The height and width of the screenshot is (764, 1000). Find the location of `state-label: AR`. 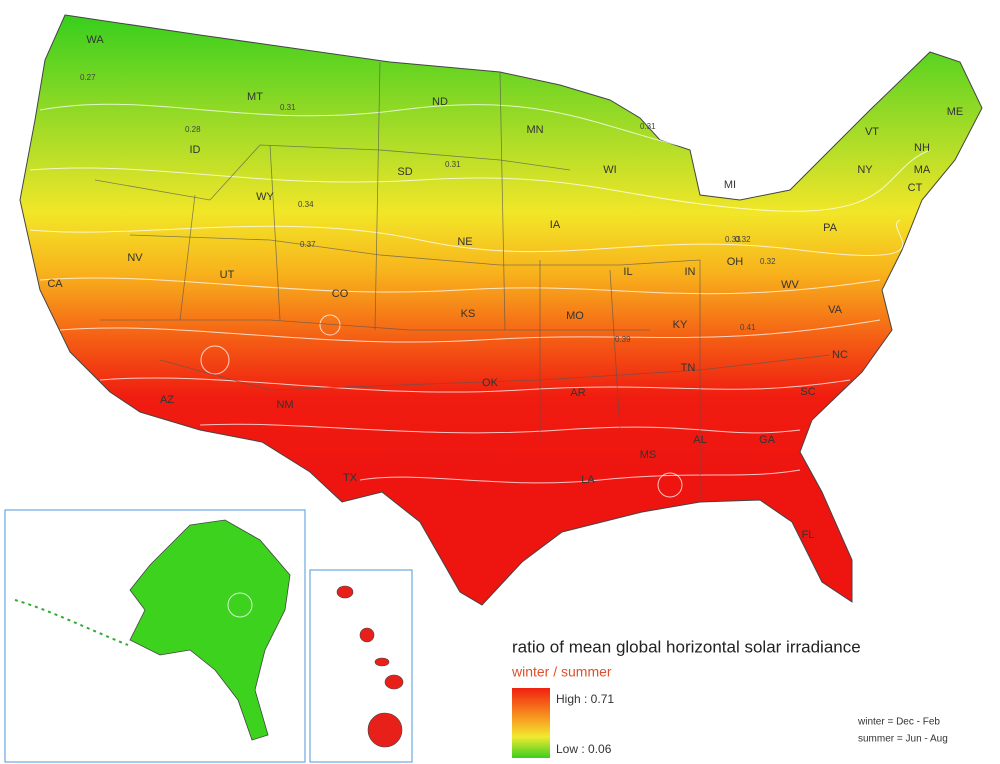

state-label: AR is located at coordinates (577, 393).